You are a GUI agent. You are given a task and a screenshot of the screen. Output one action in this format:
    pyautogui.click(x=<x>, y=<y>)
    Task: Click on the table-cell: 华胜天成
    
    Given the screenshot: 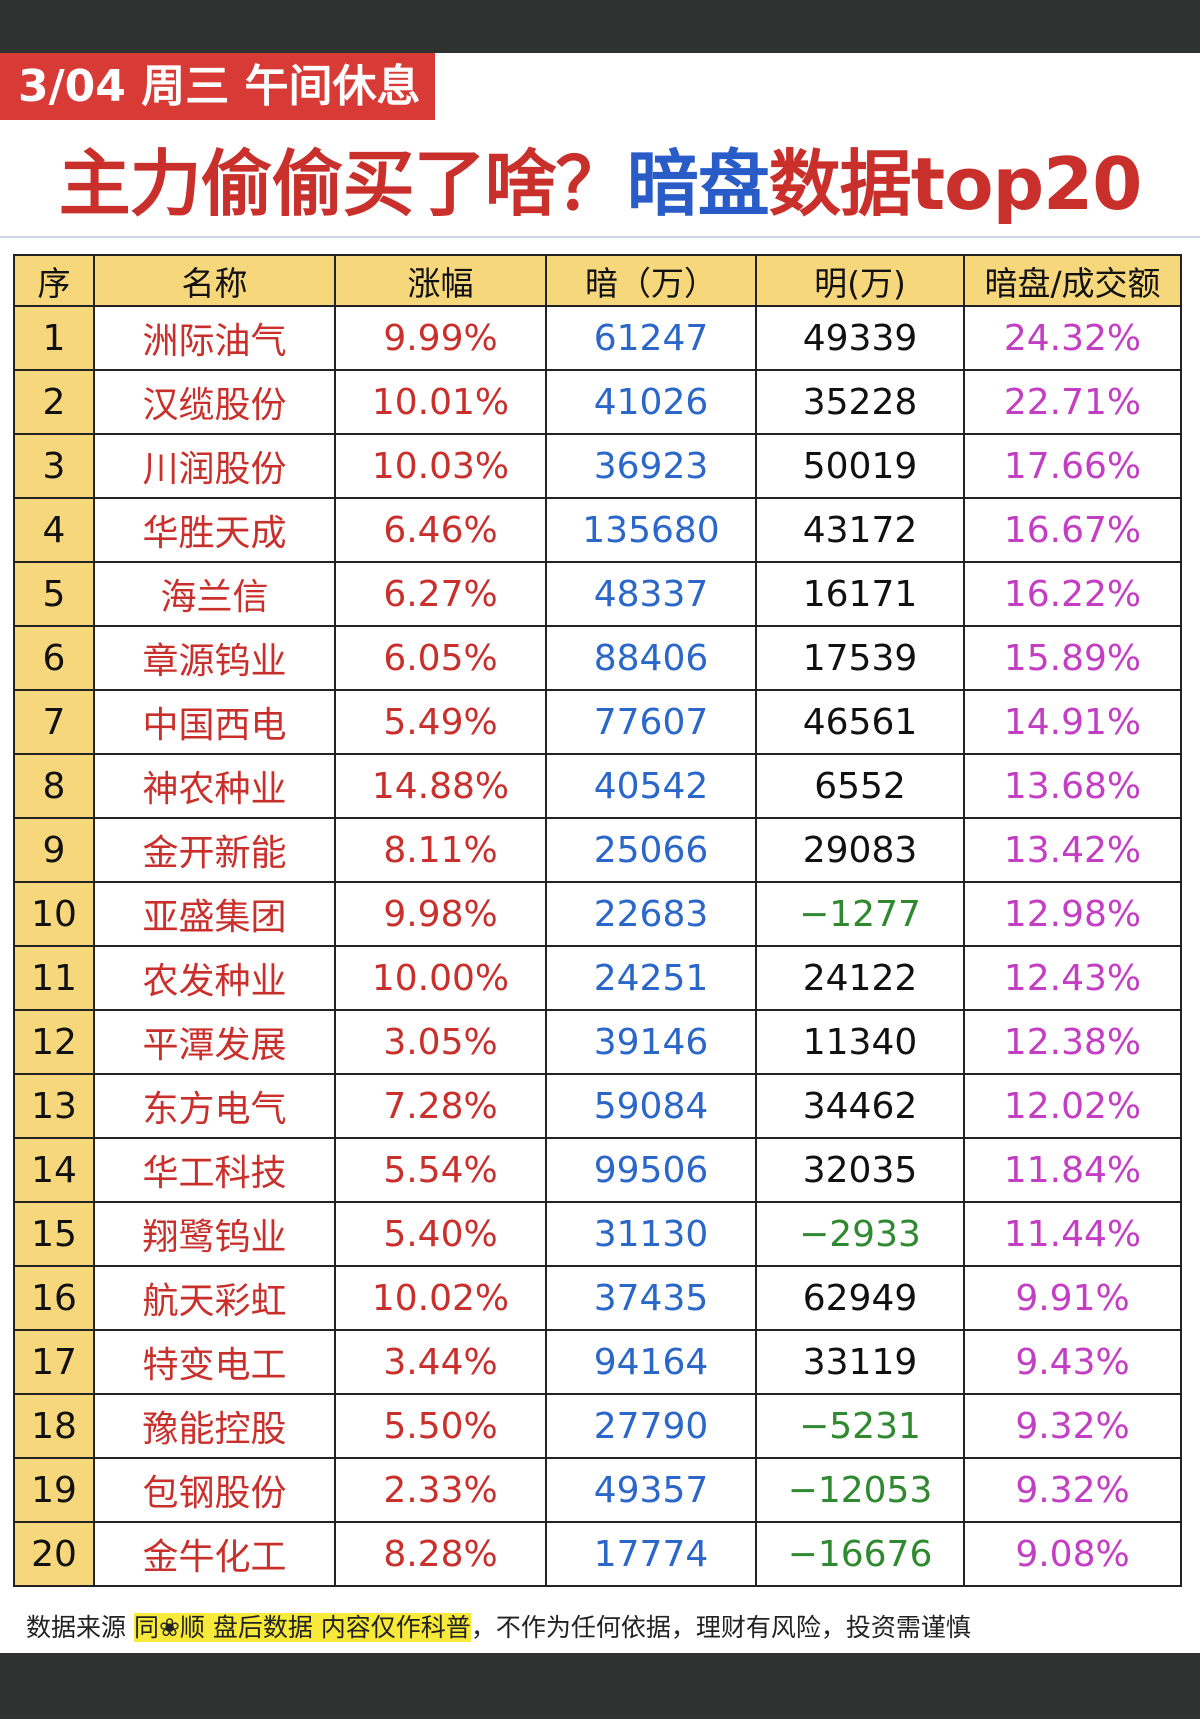 What is the action you would take?
    pyautogui.click(x=214, y=530)
    